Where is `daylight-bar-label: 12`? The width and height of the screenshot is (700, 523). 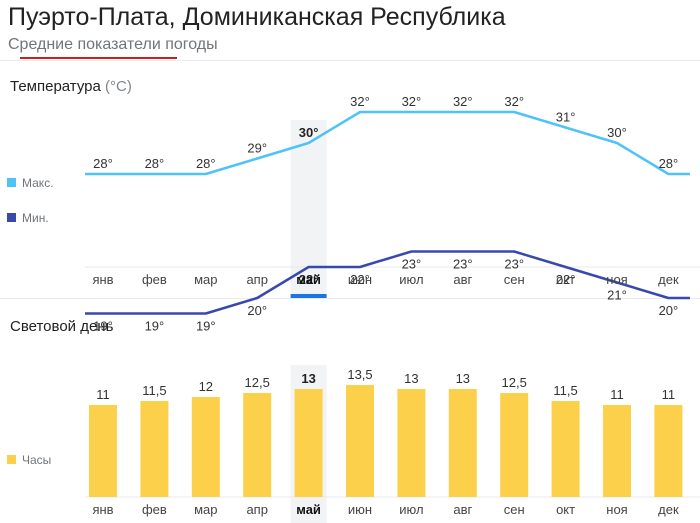 daylight-bar-label: 12 is located at coordinates (206, 386).